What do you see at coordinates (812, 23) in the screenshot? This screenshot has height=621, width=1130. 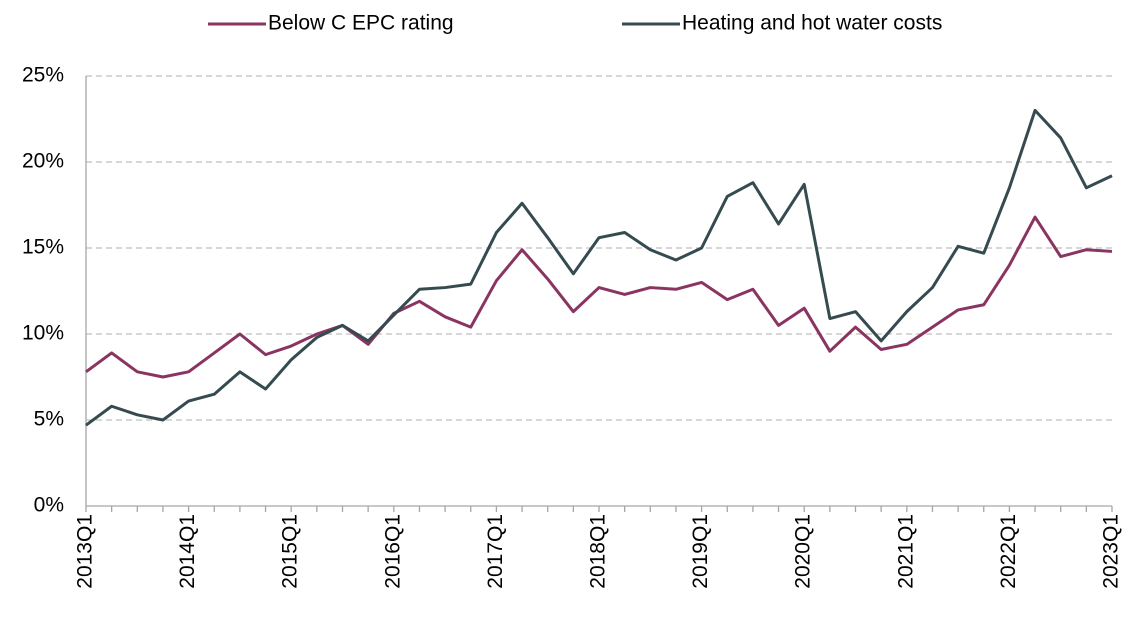 I see `legend-label: Heating and hot water costs` at bounding box center [812, 23].